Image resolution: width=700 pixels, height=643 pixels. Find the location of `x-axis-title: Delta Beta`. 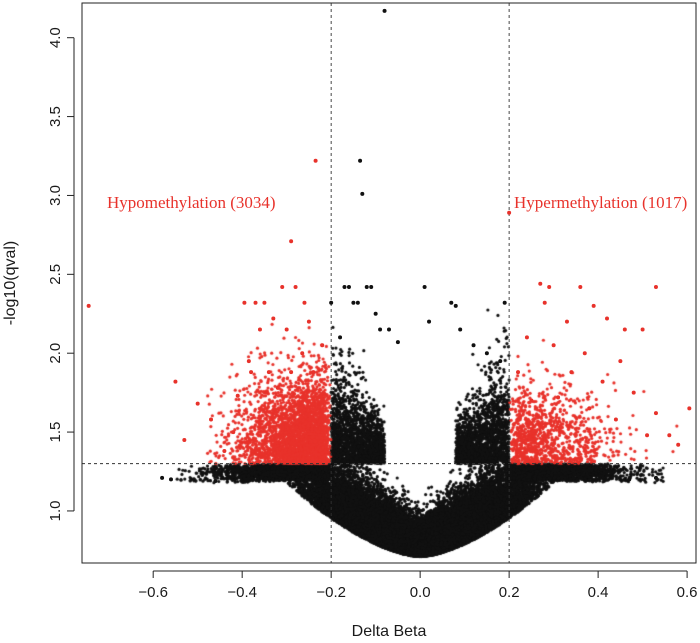

x-axis-title: Delta Beta is located at coordinates (389, 631).